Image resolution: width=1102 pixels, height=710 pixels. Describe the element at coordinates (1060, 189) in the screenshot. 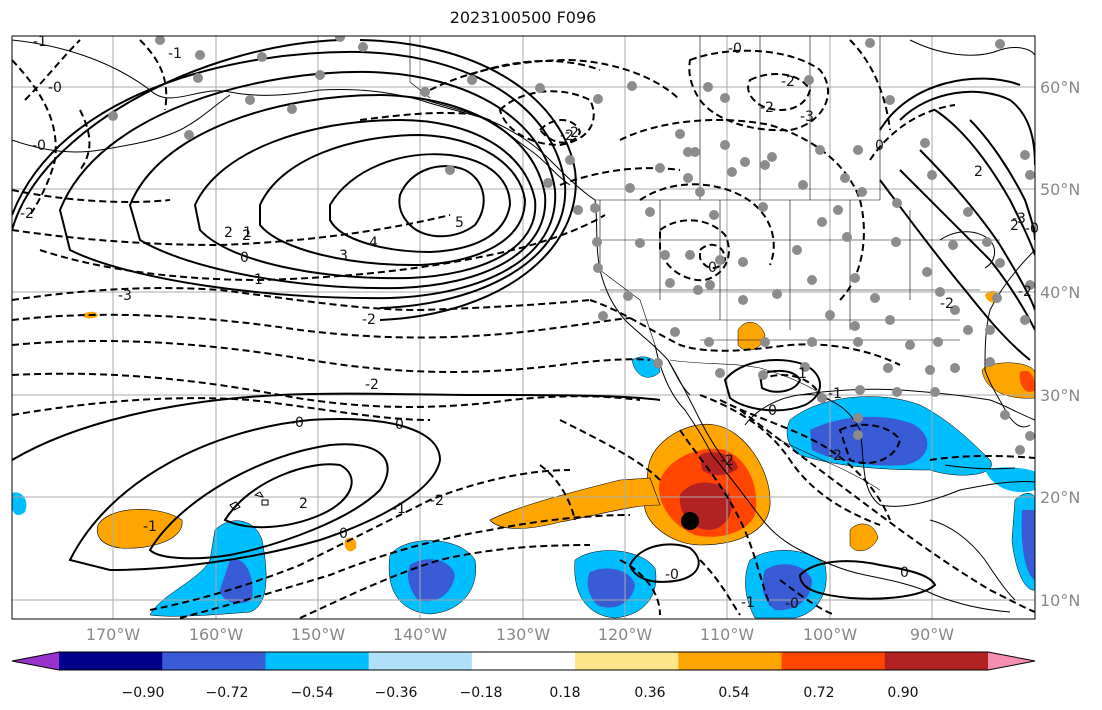

I see `lat-tick: 50°N` at that location.